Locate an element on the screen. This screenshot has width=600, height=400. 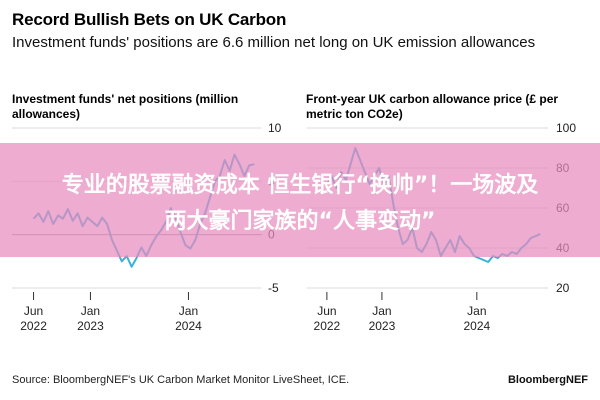
left-xtick-label: 2022 is located at coordinates (33, 326).